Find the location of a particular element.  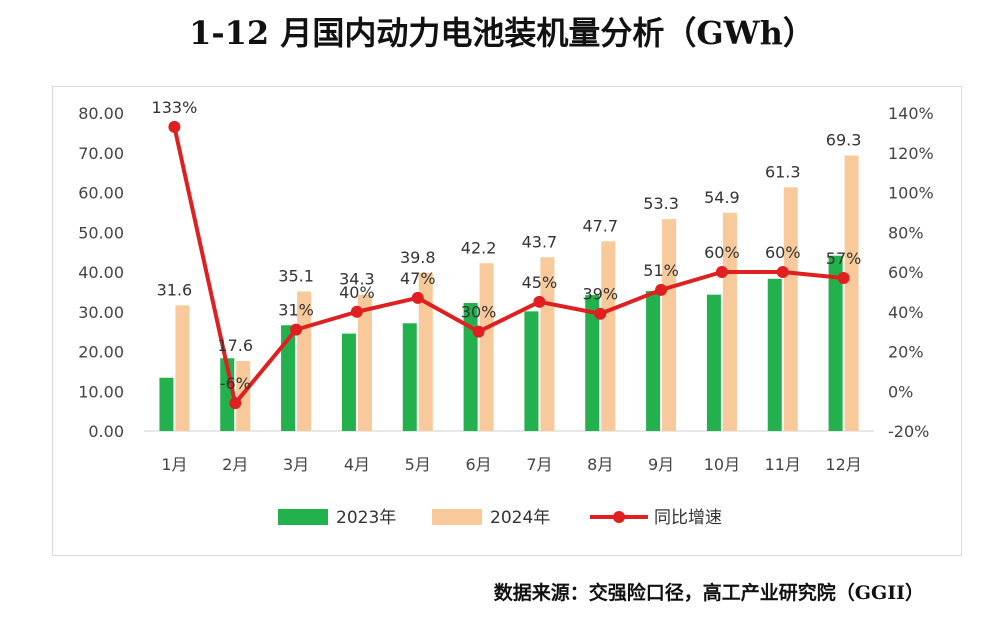

x-tick-label: 3月 is located at coordinates (296, 464).